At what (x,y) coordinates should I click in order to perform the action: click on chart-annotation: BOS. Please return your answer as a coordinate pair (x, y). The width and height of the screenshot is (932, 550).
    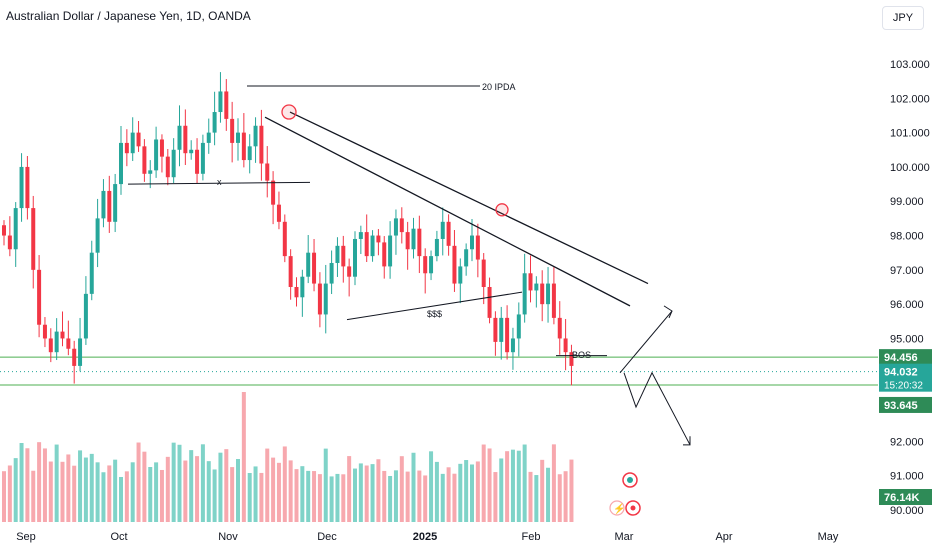
    Looking at the image, I should click on (581, 355).